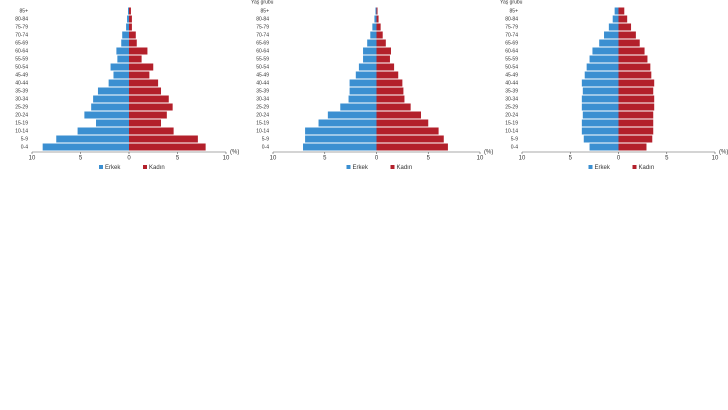 The image size is (728, 410). What do you see at coordinates (21, 27) in the screenshot?
I see `age-label: 75-79` at bounding box center [21, 27].